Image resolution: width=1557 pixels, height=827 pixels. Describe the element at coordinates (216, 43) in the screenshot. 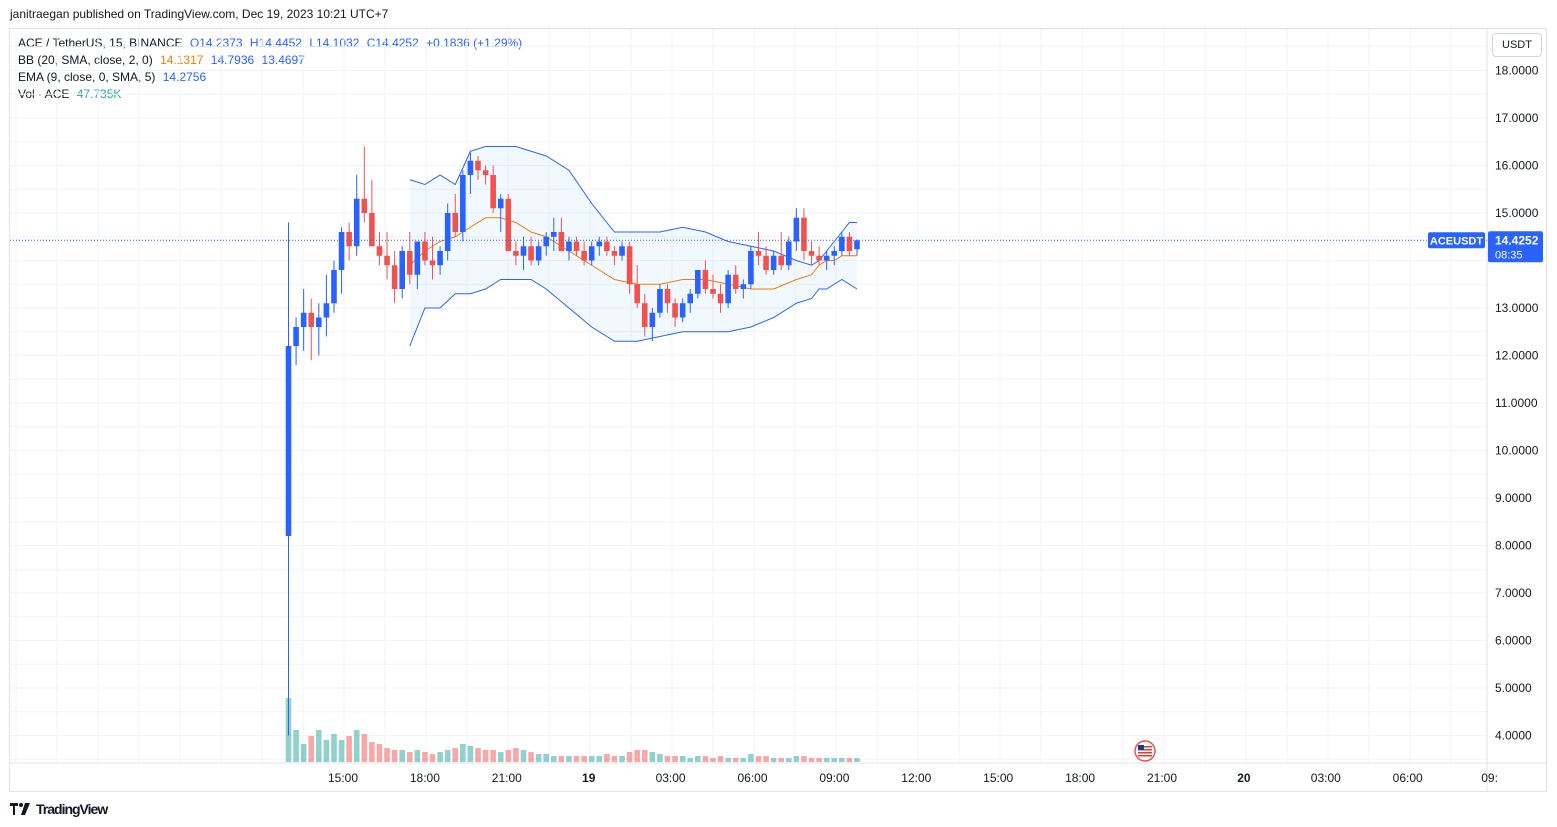

I see `legend-open: O14.2373` at that location.